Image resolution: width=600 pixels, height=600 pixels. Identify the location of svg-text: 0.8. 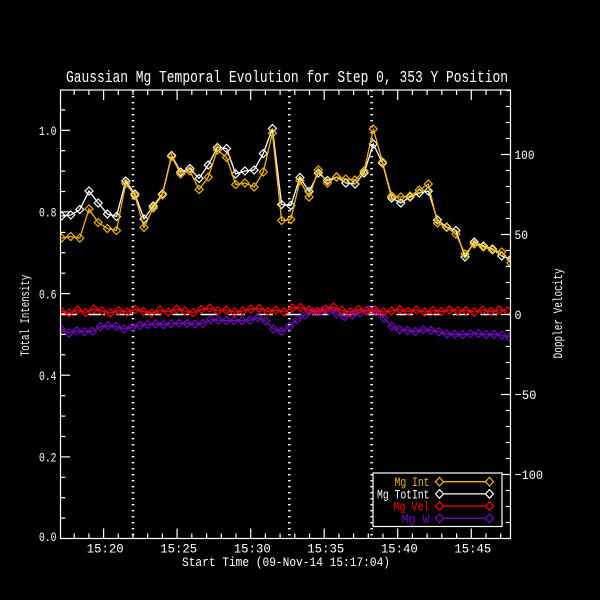
(48, 213).